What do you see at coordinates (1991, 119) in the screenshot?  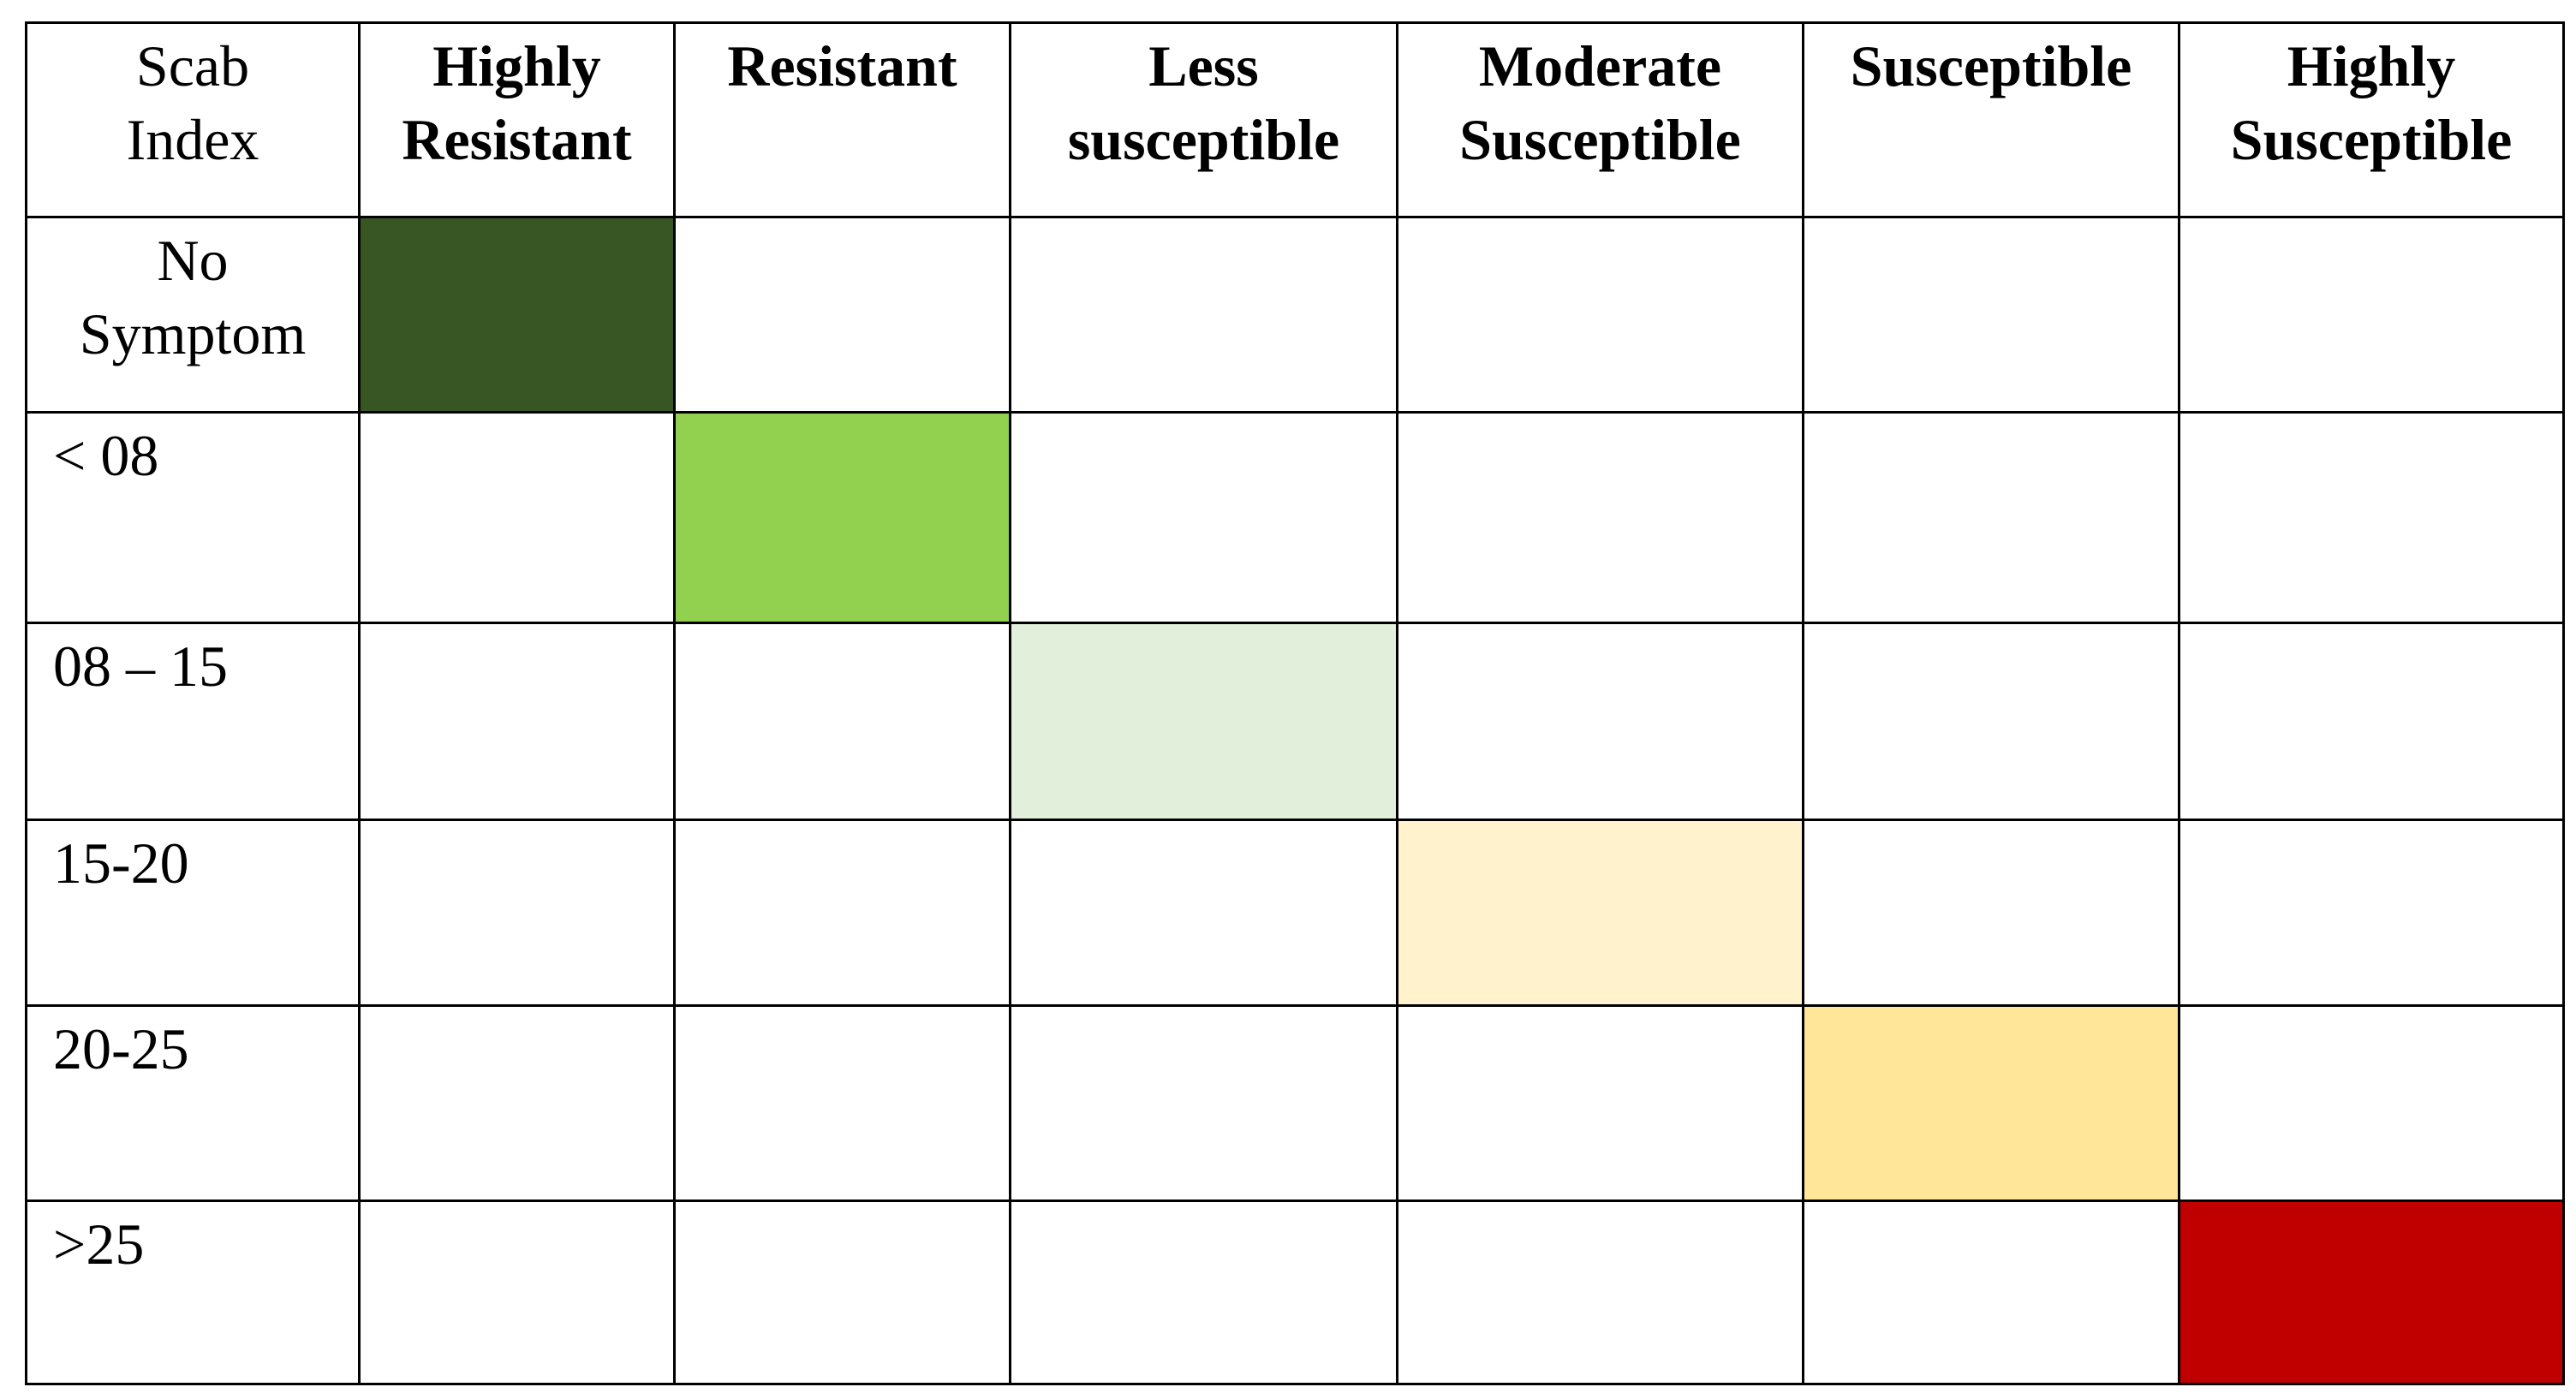 I see `header-cell: Susceptible` at bounding box center [1991, 119].